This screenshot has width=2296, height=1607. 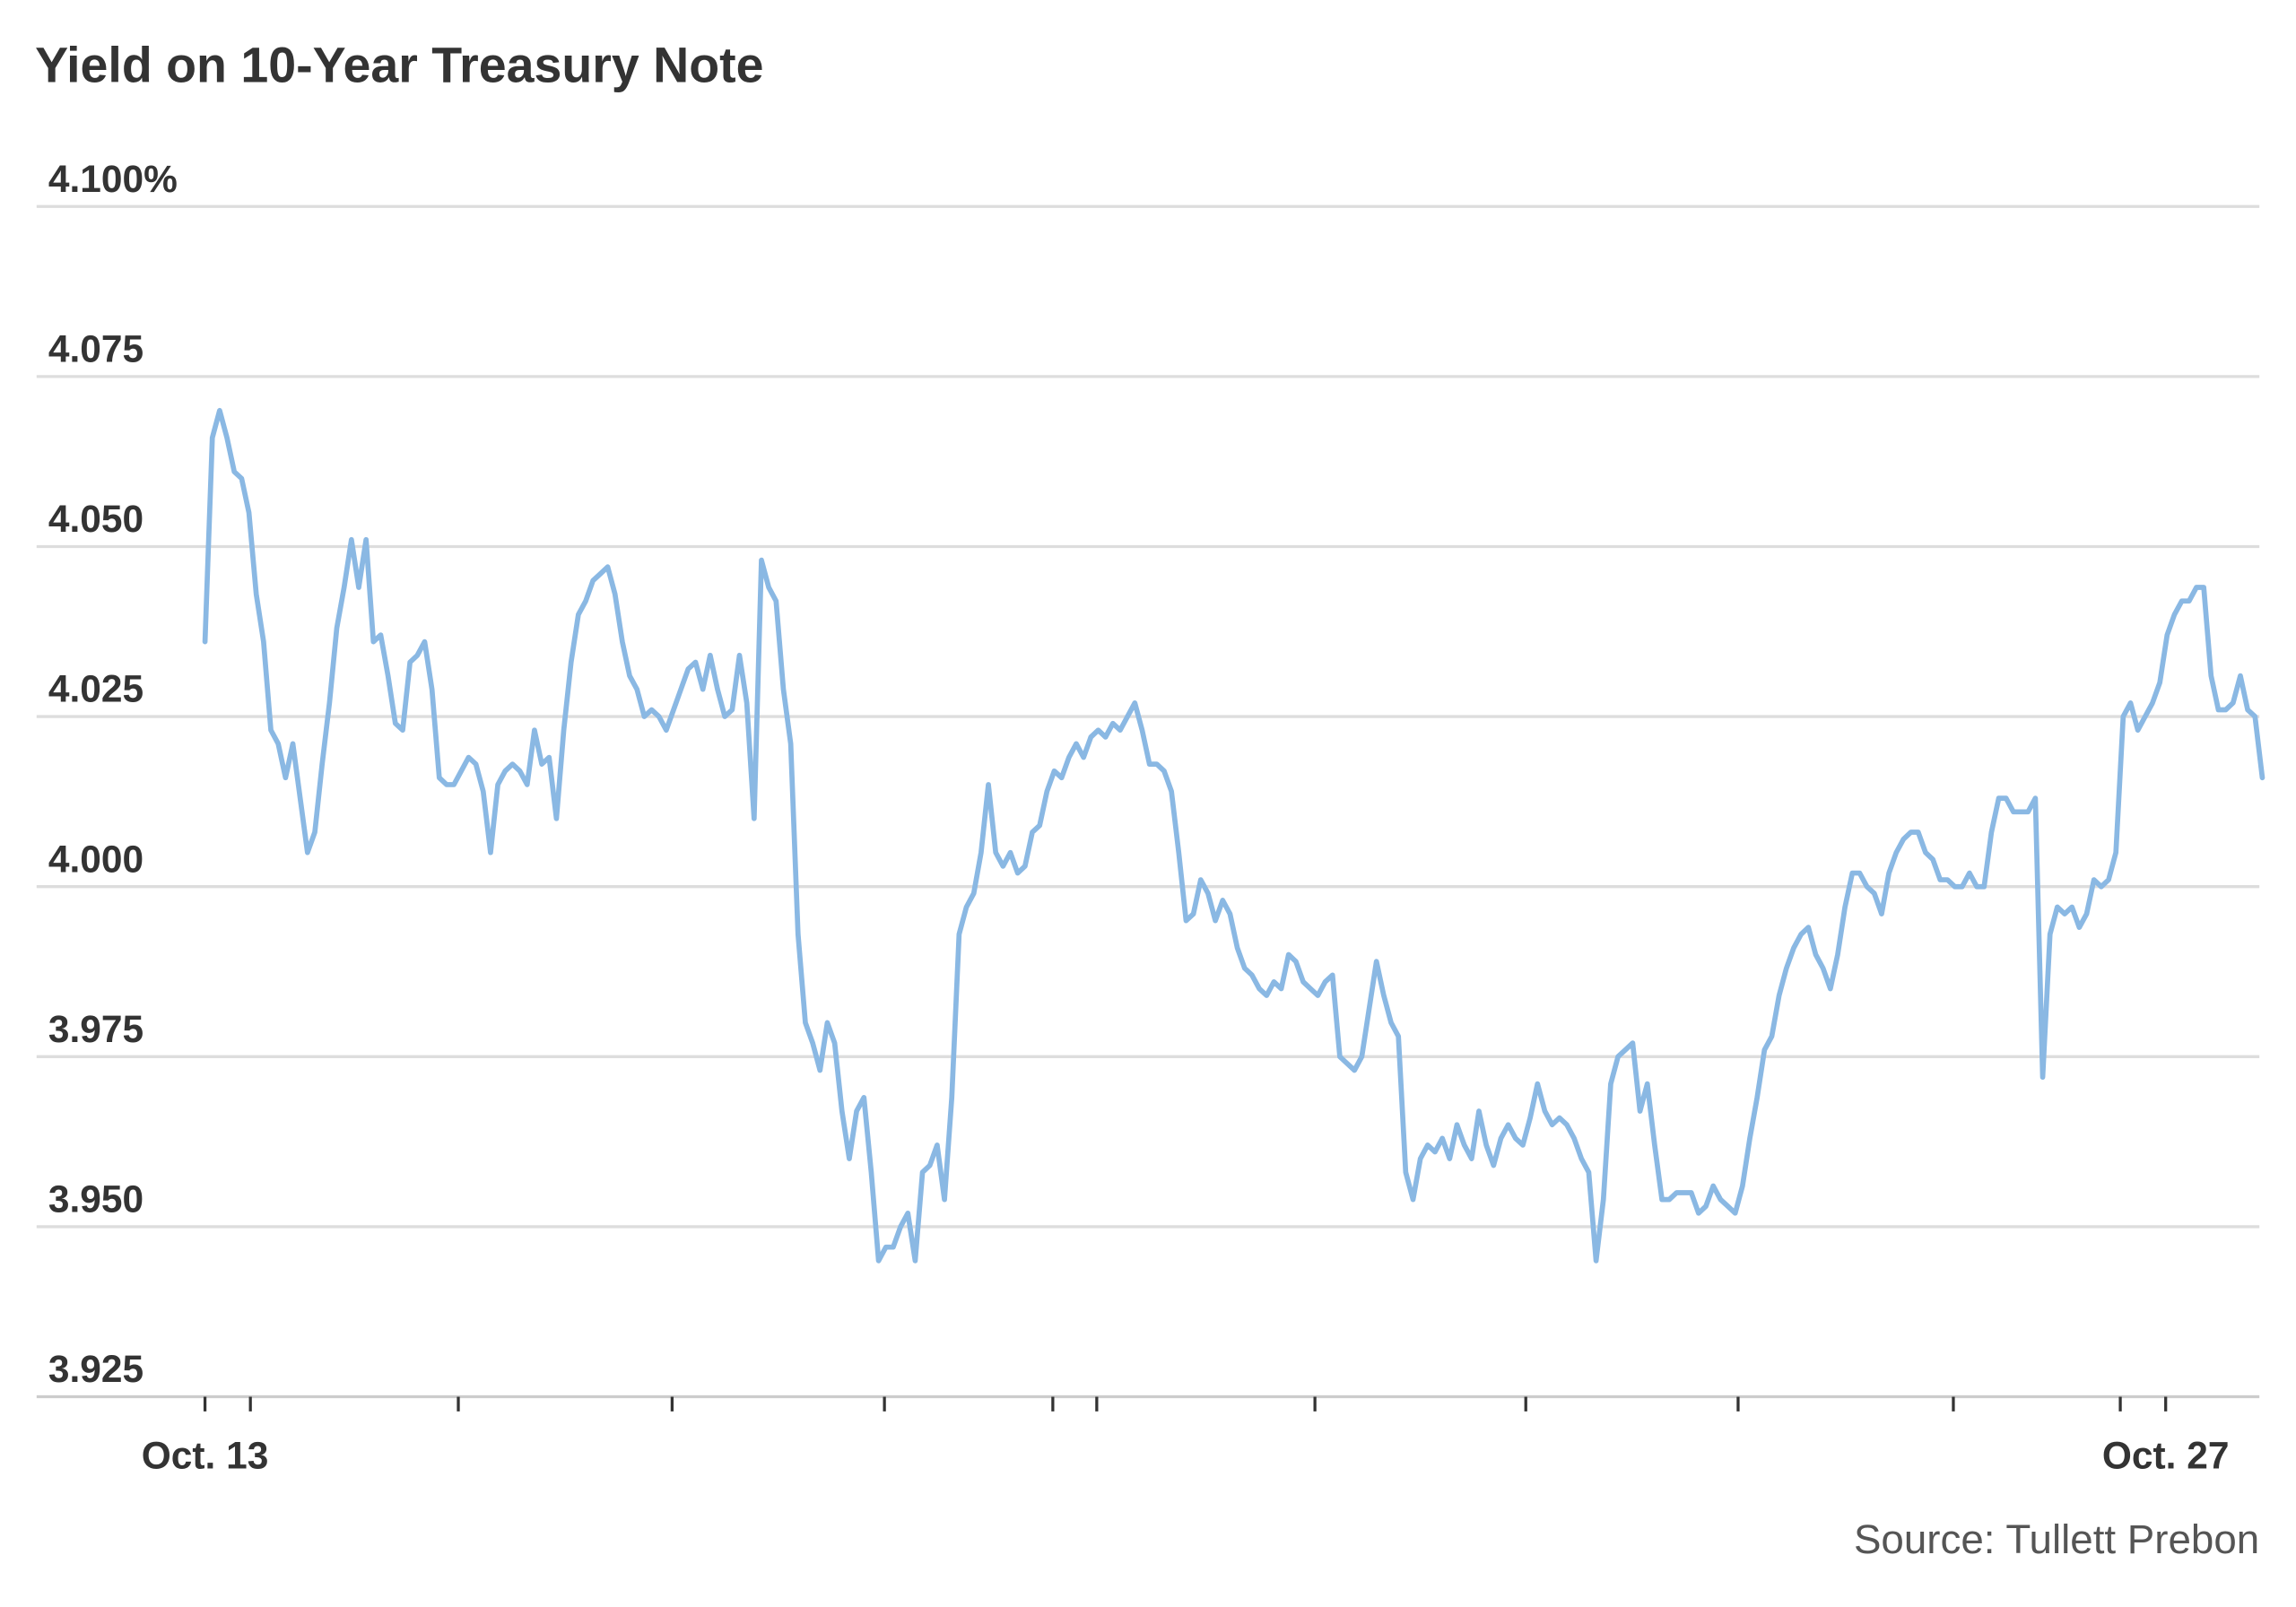 I want to click on y-tick-label: 4.075, so click(x=96, y=348).